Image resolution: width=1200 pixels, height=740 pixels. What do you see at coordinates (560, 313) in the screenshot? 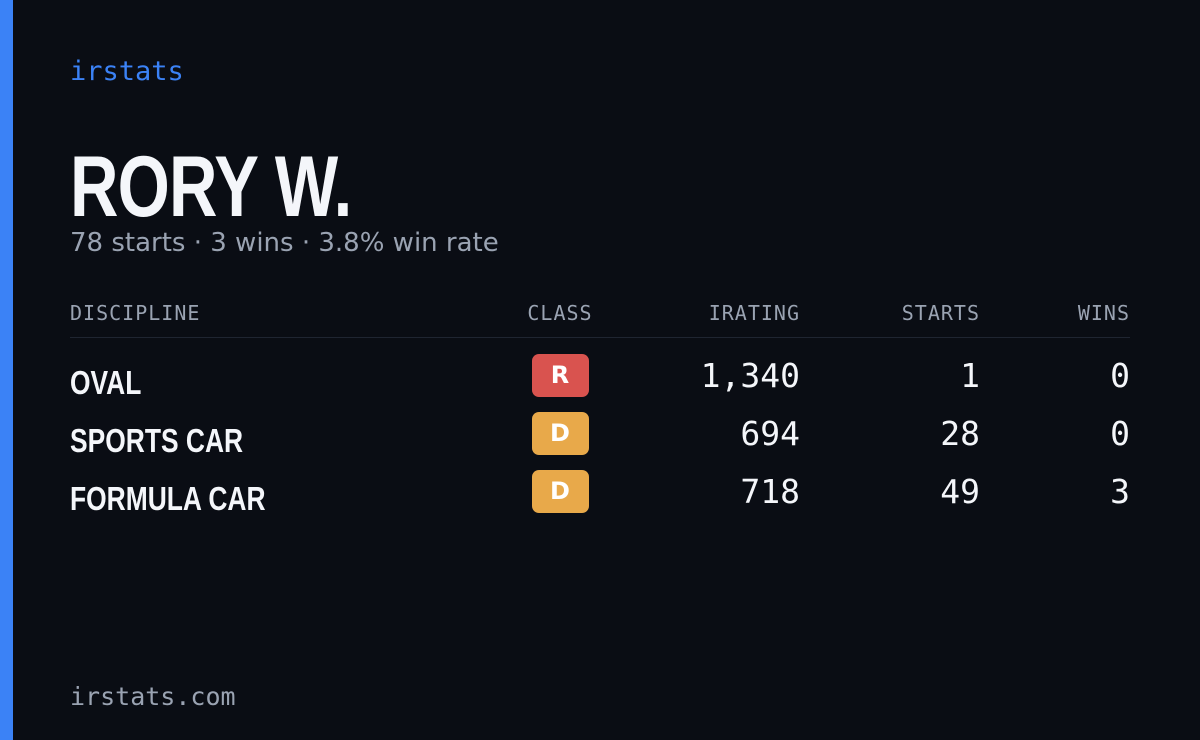
I see `column-header: CLASS` at bounding box center [560, 313].